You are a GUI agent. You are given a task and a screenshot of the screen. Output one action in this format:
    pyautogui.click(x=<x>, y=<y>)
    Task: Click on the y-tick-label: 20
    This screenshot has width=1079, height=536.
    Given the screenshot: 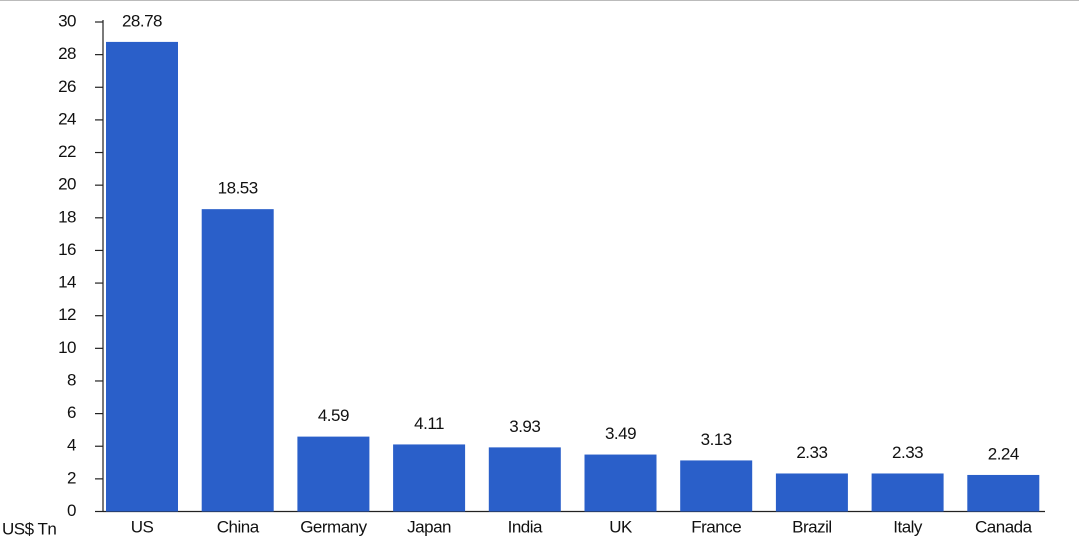 What is the action you would take?
    pyautogui.click(x=67, y=184)
    